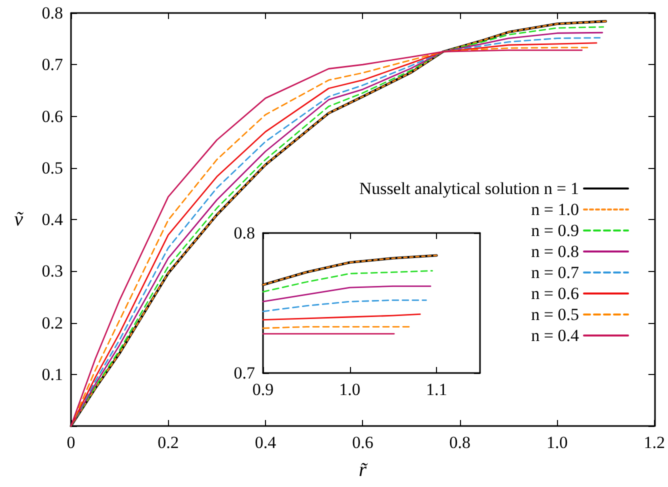 The image size is (668, 487). I want to click on x-tick-label: 1.1, so click(437, 389).